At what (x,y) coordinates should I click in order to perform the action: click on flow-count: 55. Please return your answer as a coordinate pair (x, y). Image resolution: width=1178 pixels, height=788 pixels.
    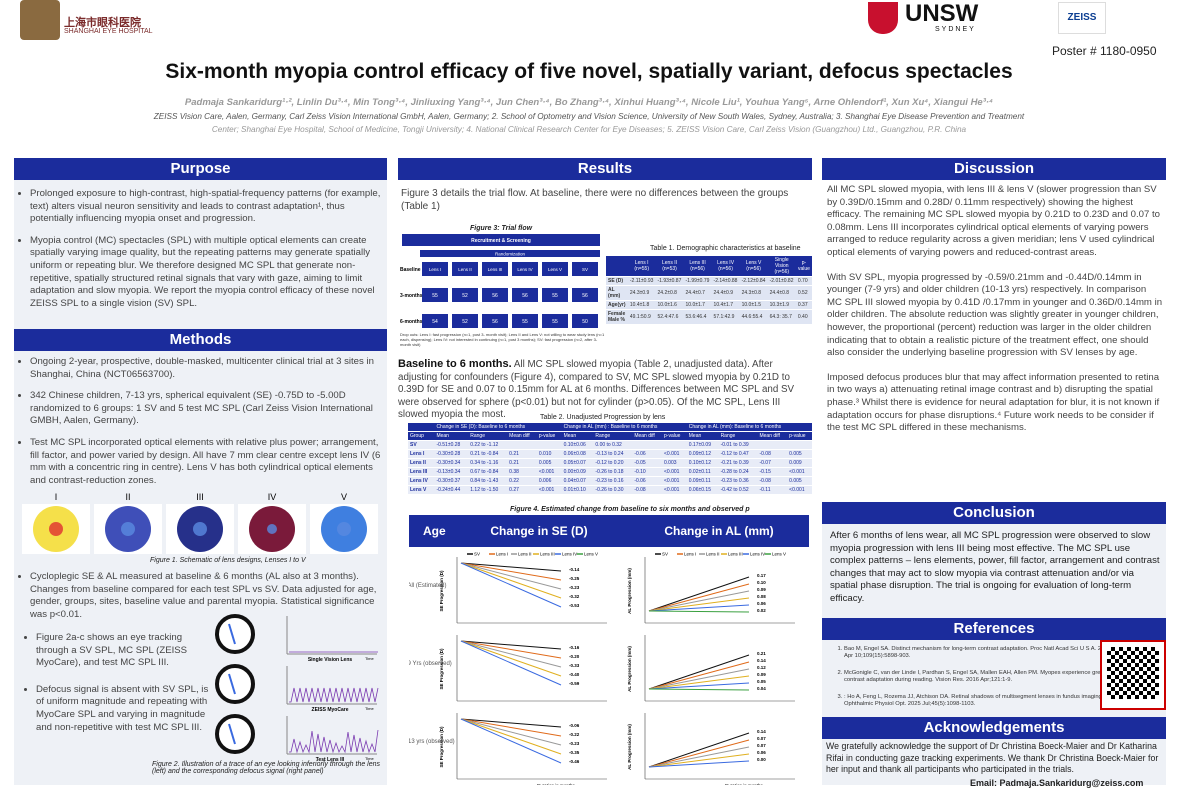
    Looking at the image, I should click on (555, 322).